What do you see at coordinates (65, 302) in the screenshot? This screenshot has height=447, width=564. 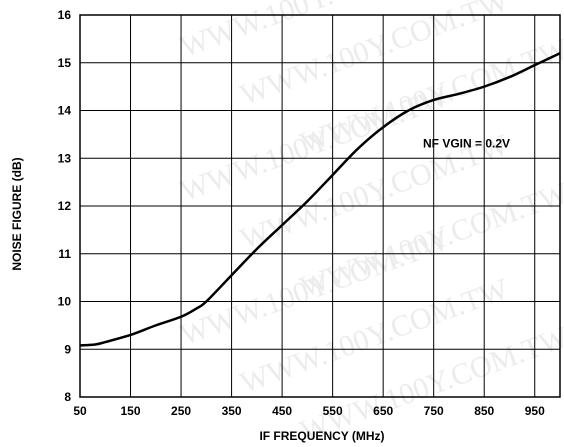 I see `y-tick-label: 10` at bounding box center [65, 302].